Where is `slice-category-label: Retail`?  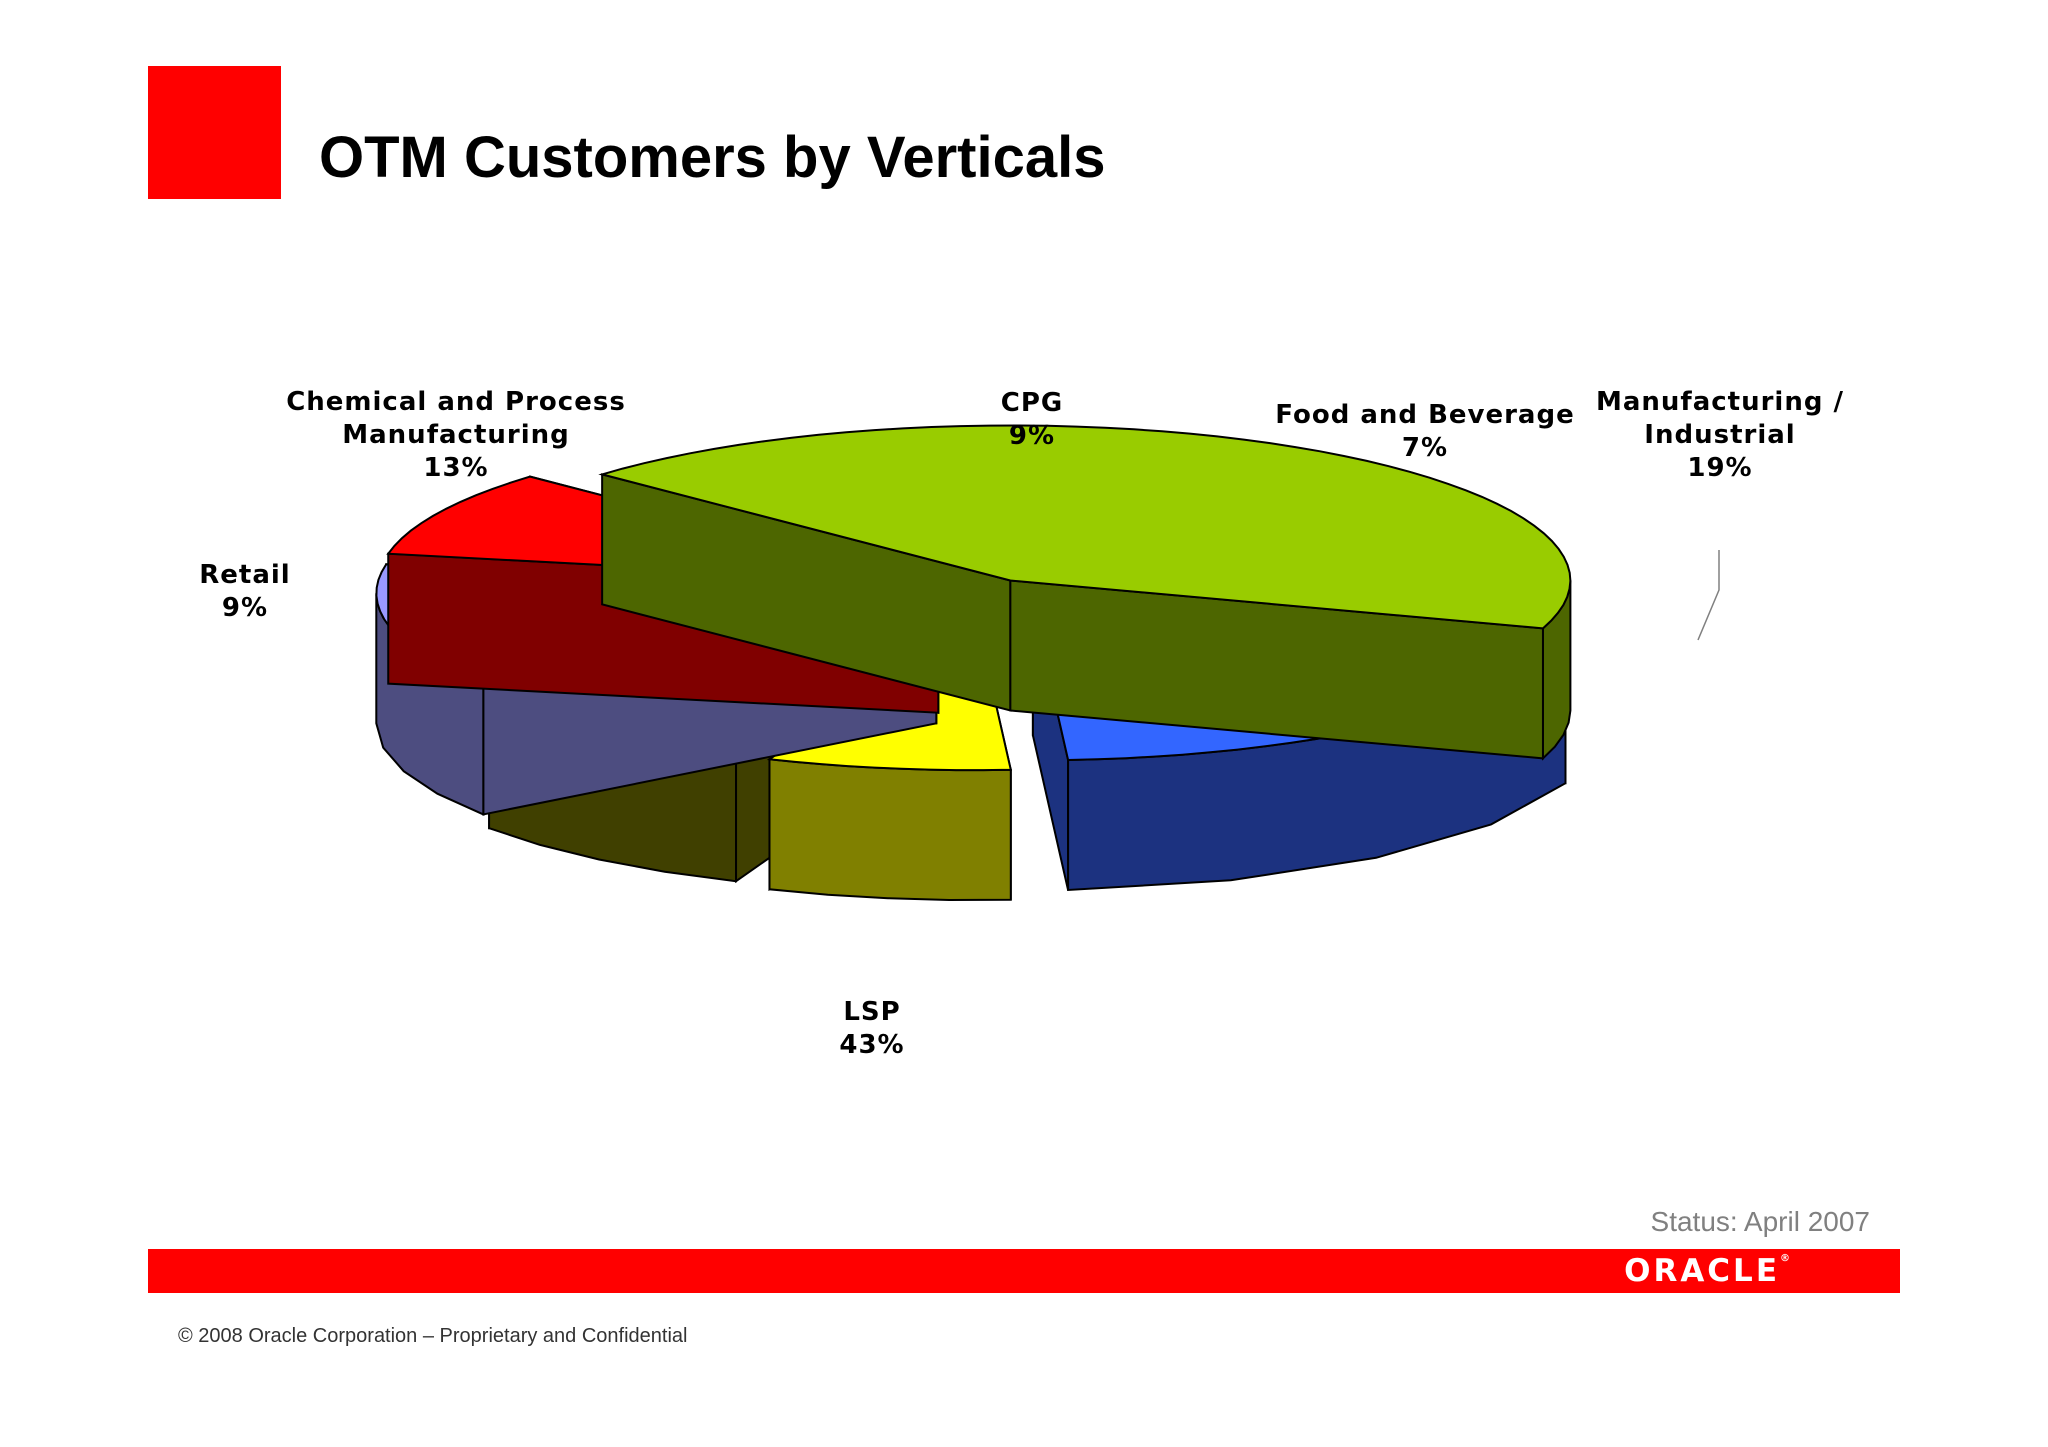
slice-category-label: Retail is located at coordinates (244, 575).